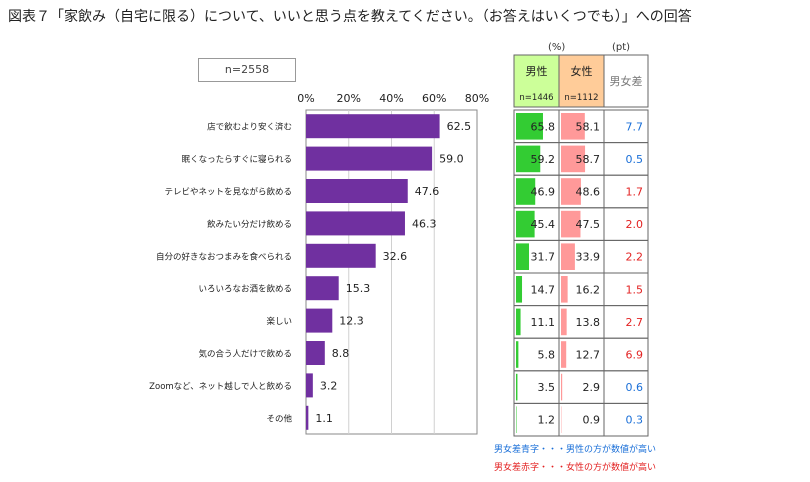  I want to click on pt-unit-label: (pt), so click(621, 47).